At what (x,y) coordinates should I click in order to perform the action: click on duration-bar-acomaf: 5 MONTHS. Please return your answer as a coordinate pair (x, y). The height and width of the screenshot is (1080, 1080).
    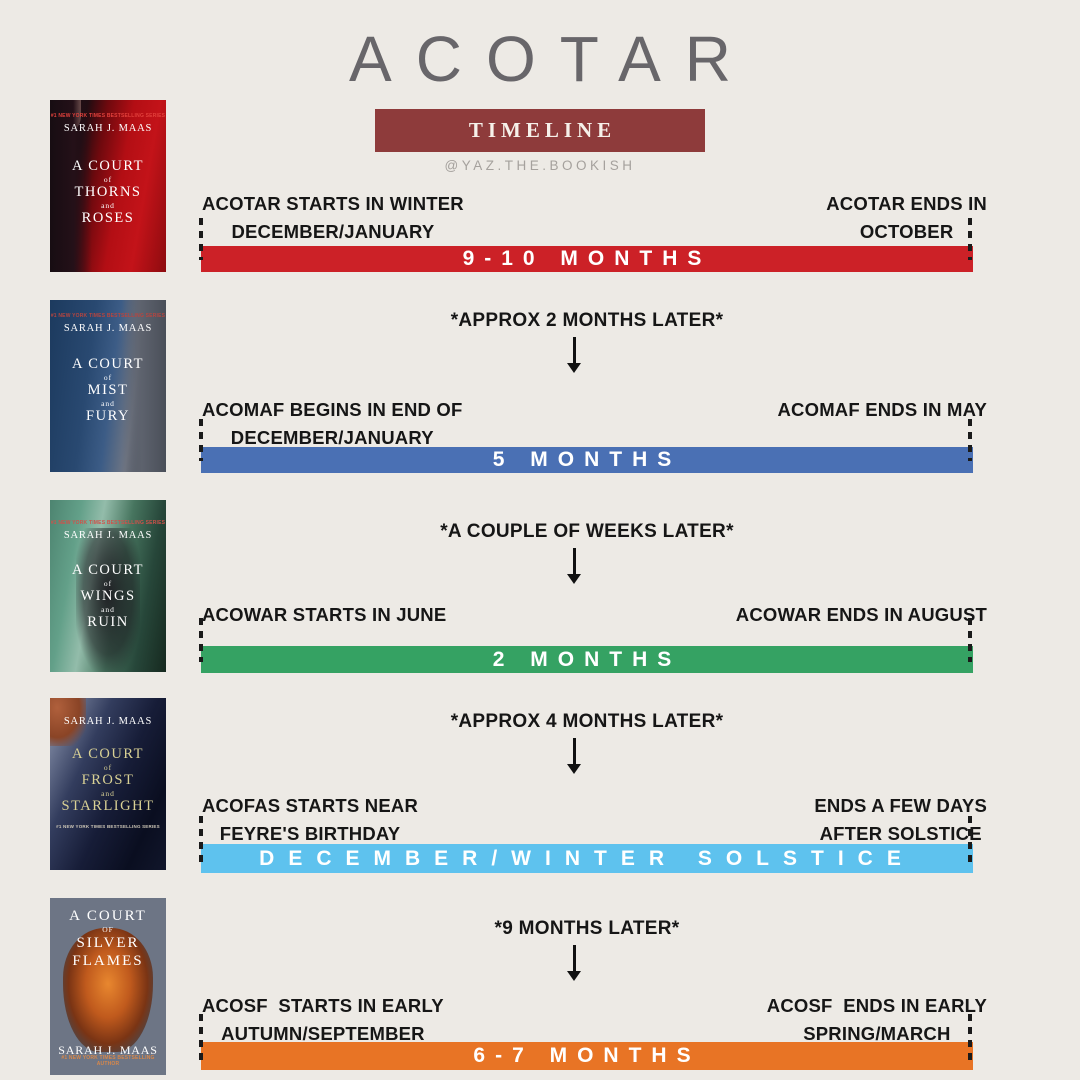
    Looking at the image, I should click on (587, 460).